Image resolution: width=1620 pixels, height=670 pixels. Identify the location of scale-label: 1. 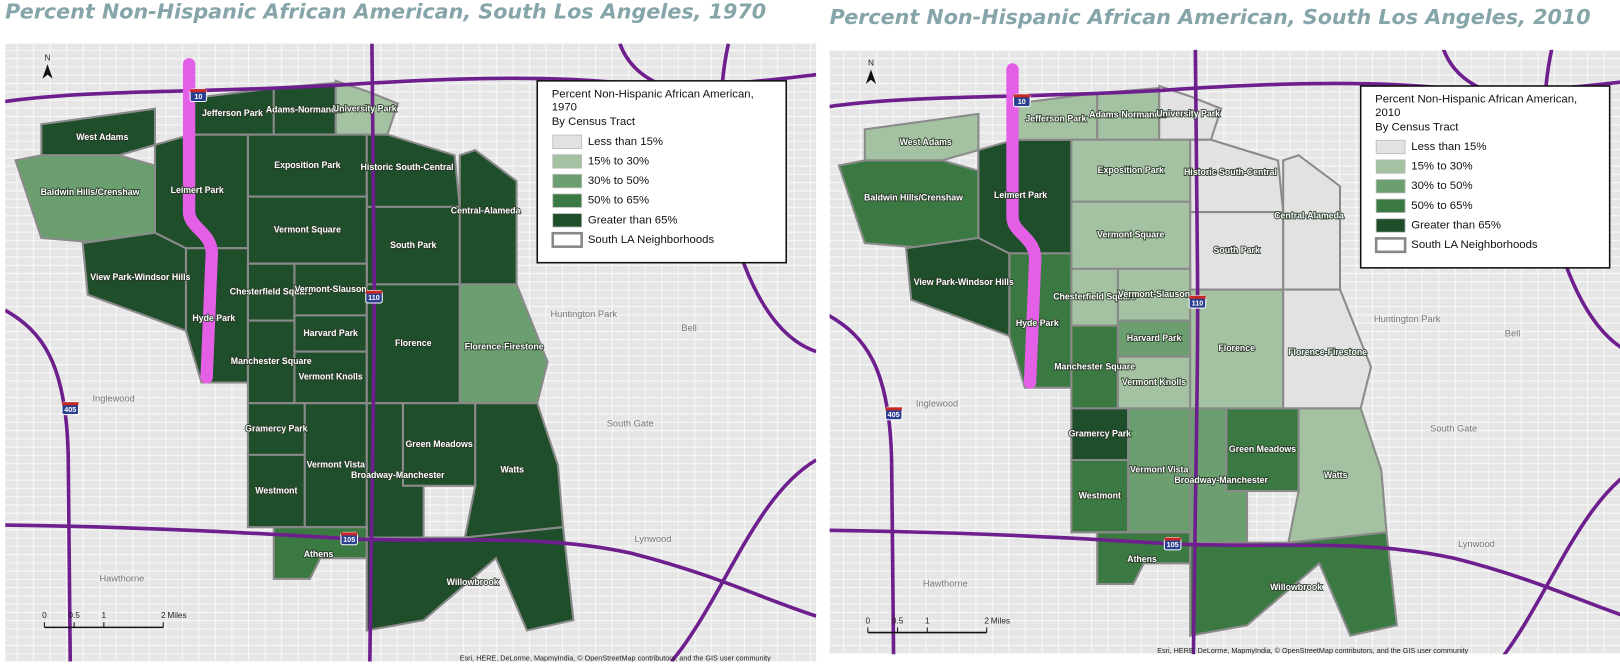
(927, 620).